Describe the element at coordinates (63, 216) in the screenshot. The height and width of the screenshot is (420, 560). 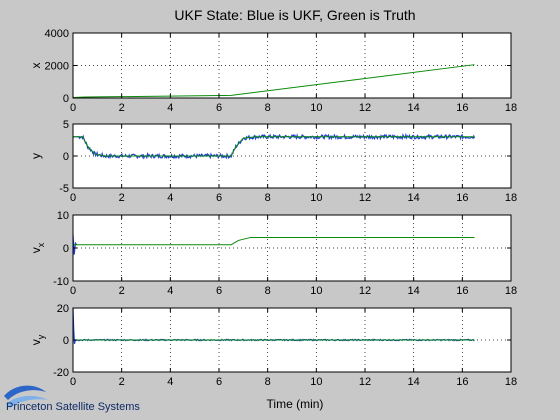
I see `y-tick-label: 10` at that location.